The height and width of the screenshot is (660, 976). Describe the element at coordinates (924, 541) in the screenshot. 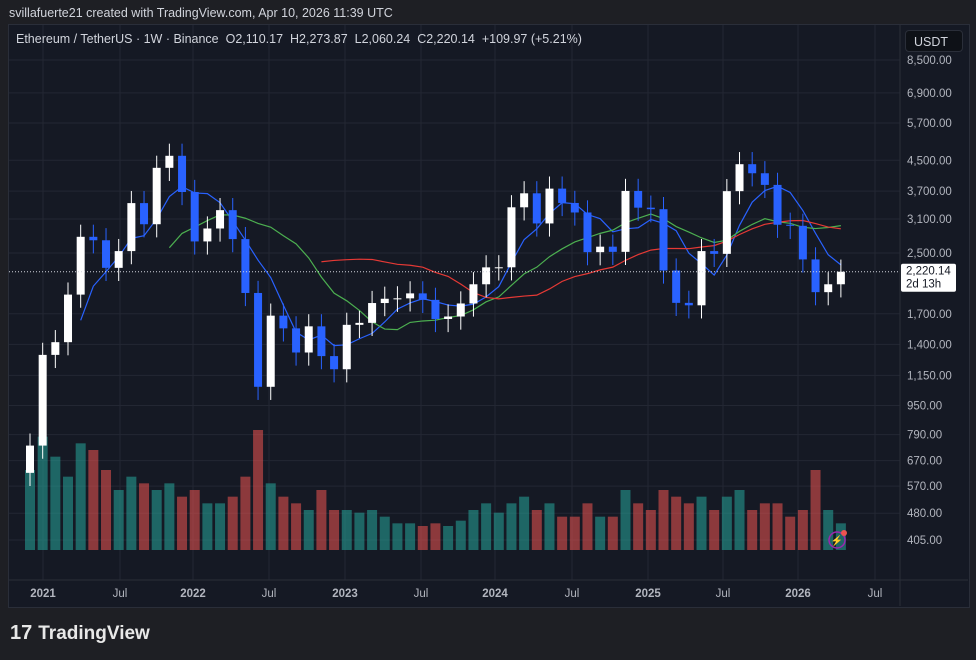

I see `price-tick: 405.00` at that location.